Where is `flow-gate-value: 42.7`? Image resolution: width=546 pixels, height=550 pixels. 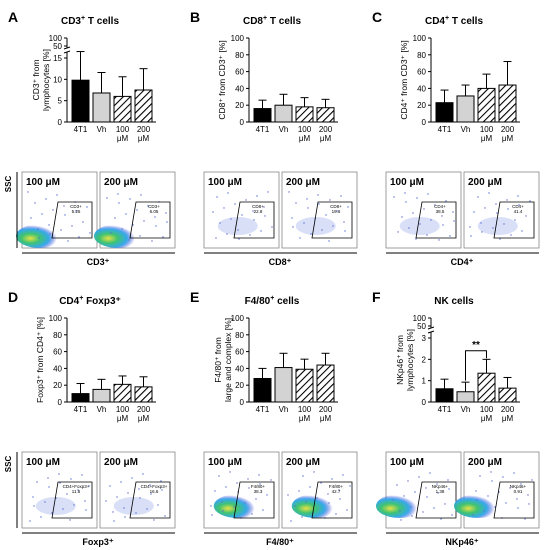
flow-gate-value: 42.7 is located at coordinates (336, 491).